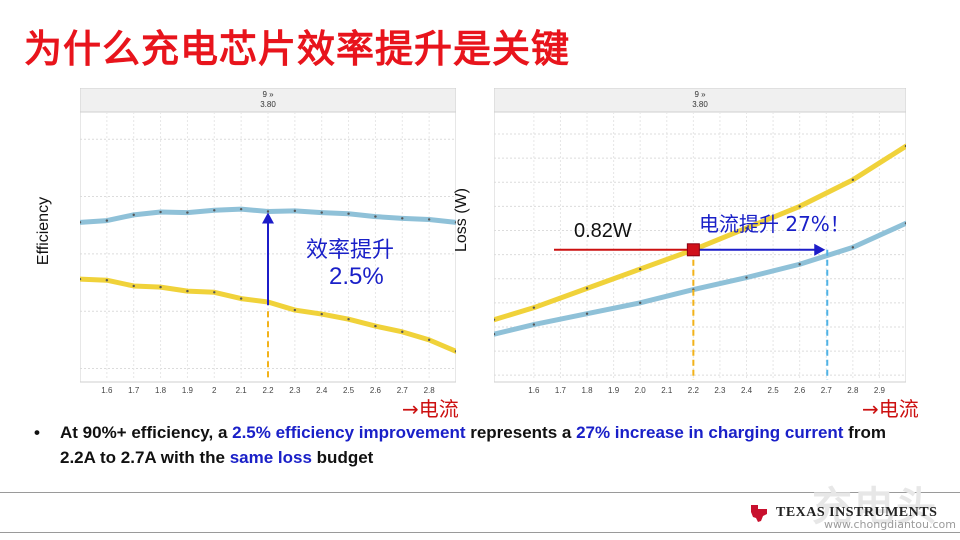 Image resolution: width=960 pixels, height=540 pixels. I want to click on loss-value-label: 0.82W, so click(603, 231).